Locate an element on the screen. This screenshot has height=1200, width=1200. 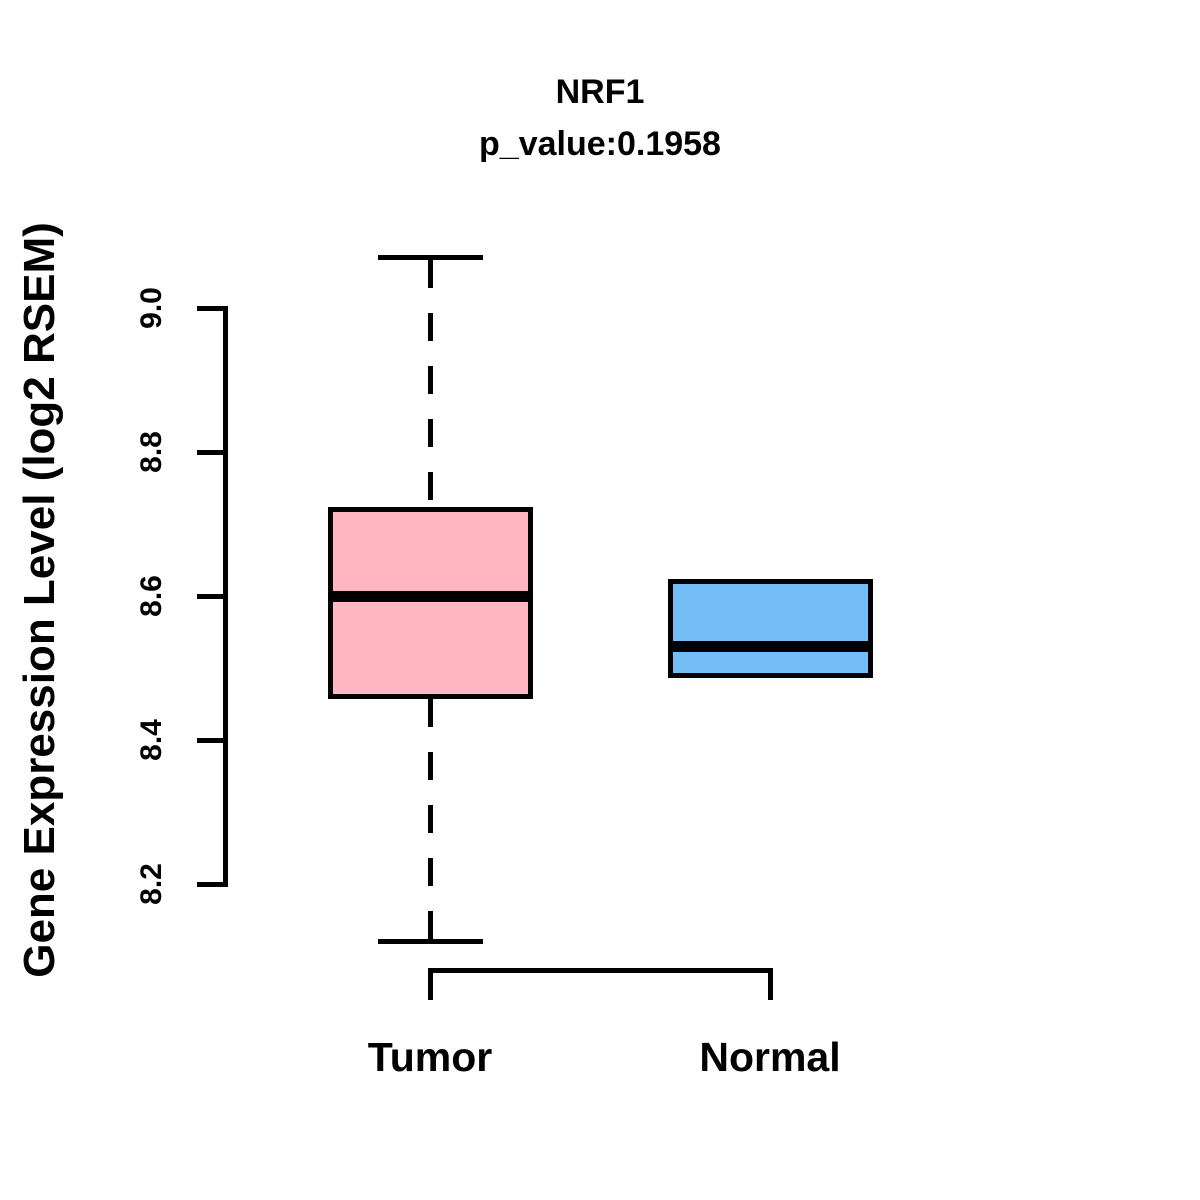
box-tumor is located at coordinates (430, 603).